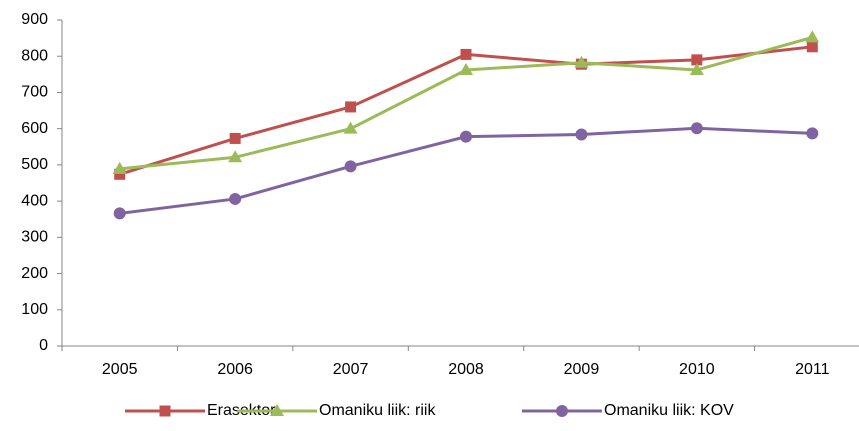  What do you see at coordinates (669, 410) in the screenshot?
I see `legend-label: Omaniku liik: KOV` at bounding box center [669, 410].